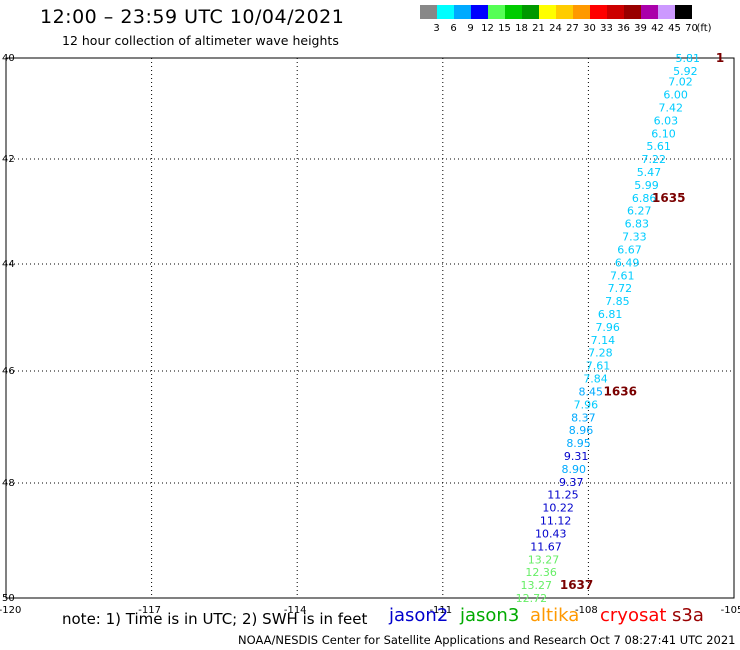  Describe the element at coordinates (680, 82) in the screenshot. I see `wave-height-label: 7.02` at that location.